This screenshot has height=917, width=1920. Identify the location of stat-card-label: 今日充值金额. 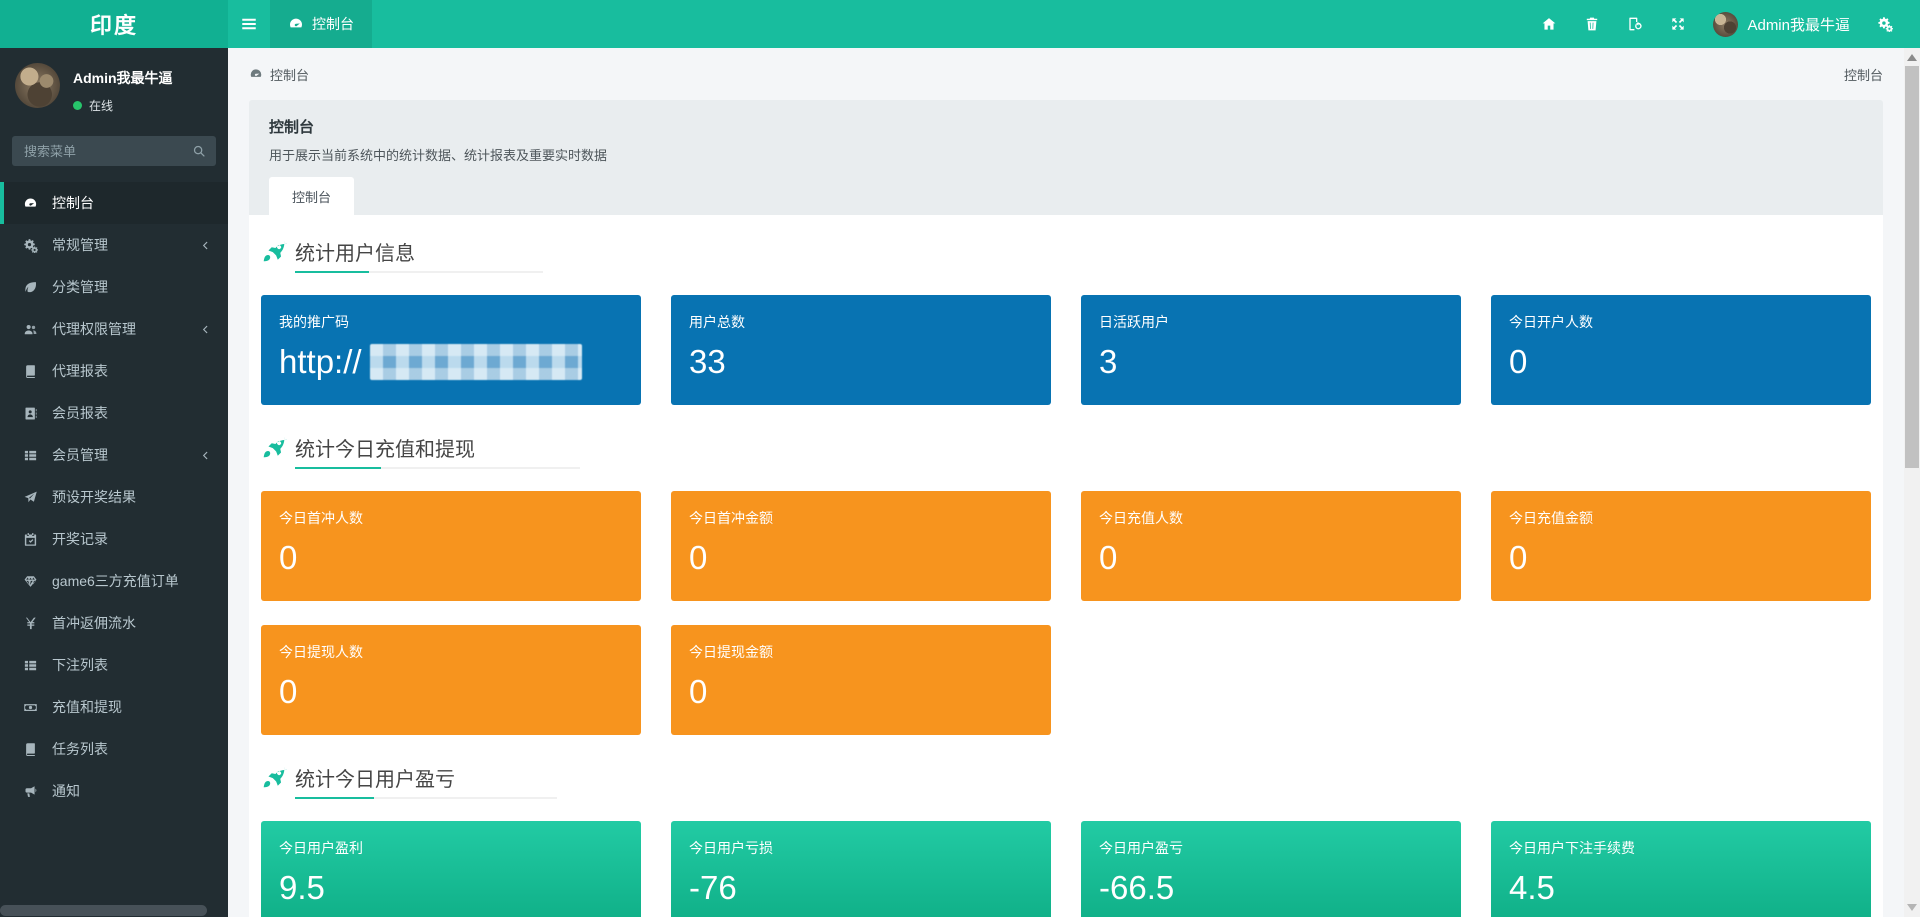
(1551, 518).